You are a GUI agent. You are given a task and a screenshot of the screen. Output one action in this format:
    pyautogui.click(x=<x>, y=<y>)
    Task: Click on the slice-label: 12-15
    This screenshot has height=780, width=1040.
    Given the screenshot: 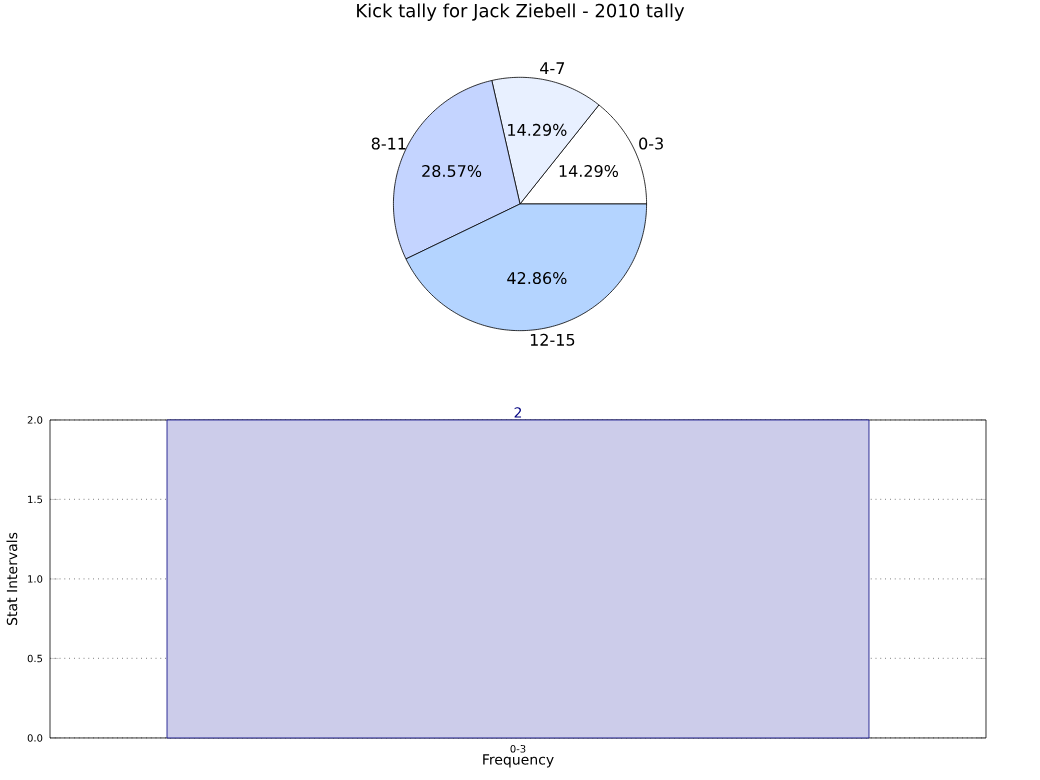 What is the action you would take?
    pyautogui.click(x=552, y=339)
    